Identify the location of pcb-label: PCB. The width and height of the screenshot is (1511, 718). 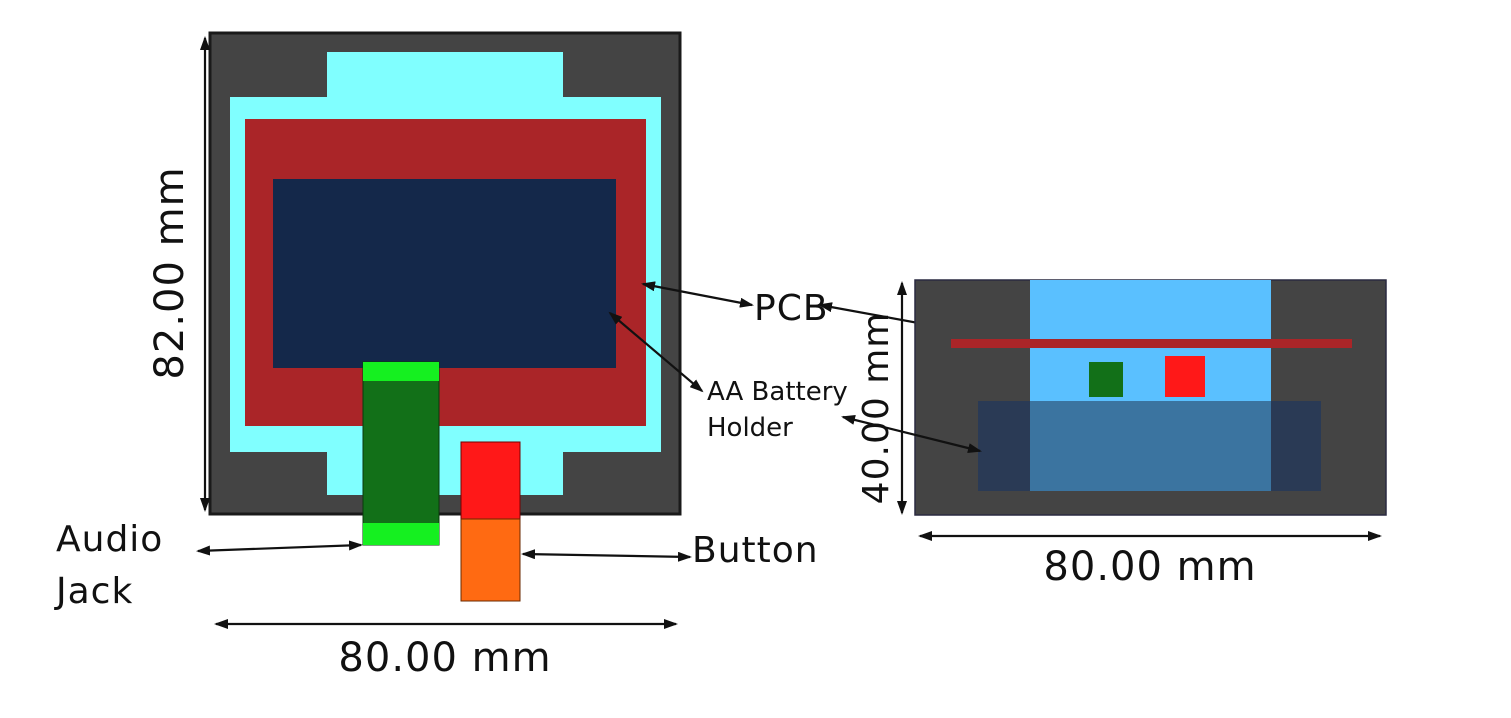
(791, 308).